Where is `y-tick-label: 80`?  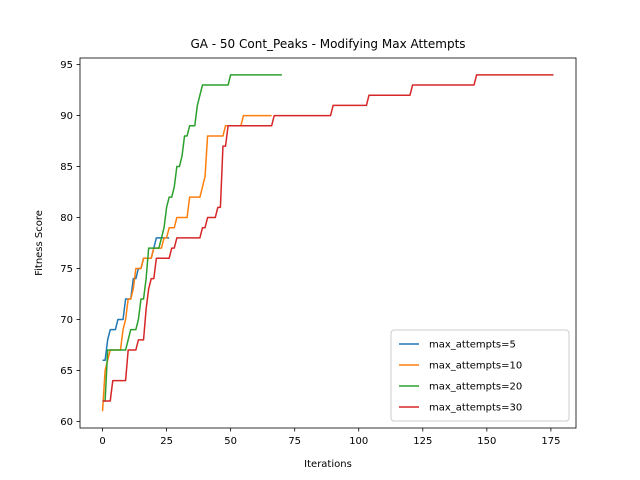 y-tick-label: 80 is located at coordinates (66, 218).